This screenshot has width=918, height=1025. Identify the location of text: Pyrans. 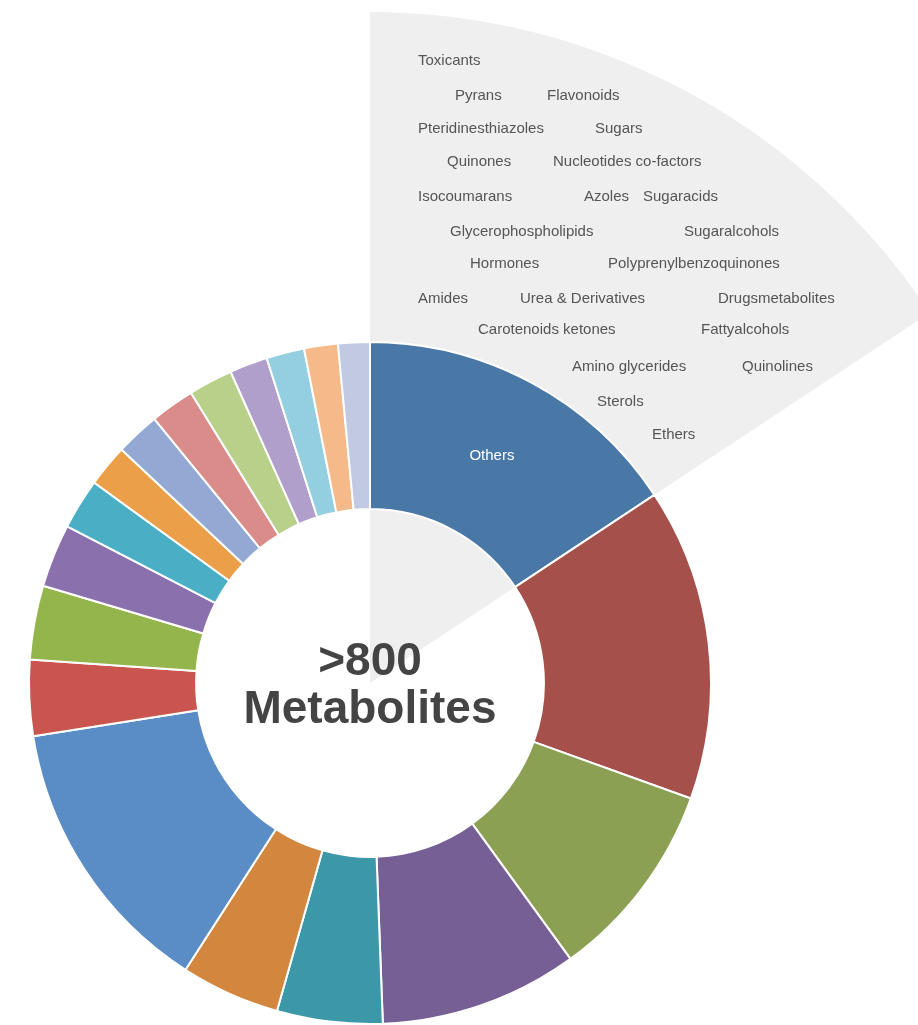
(478, 95).